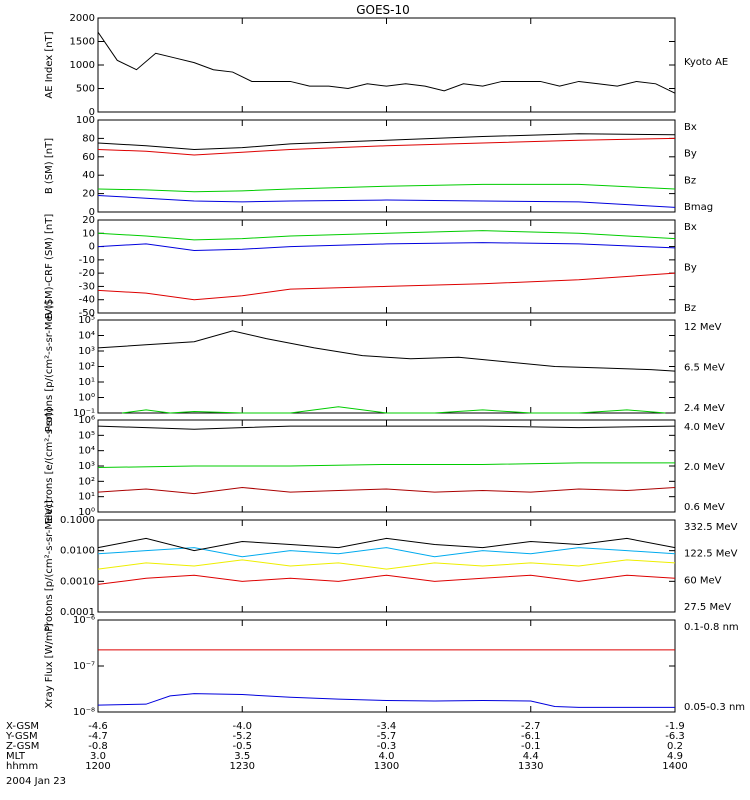 This screenshot has width=750, height=800. What do you see at coordinates (87, 313) in the screenshot?
I see `y-tick-label: -50` at bounding box center [87, 313].